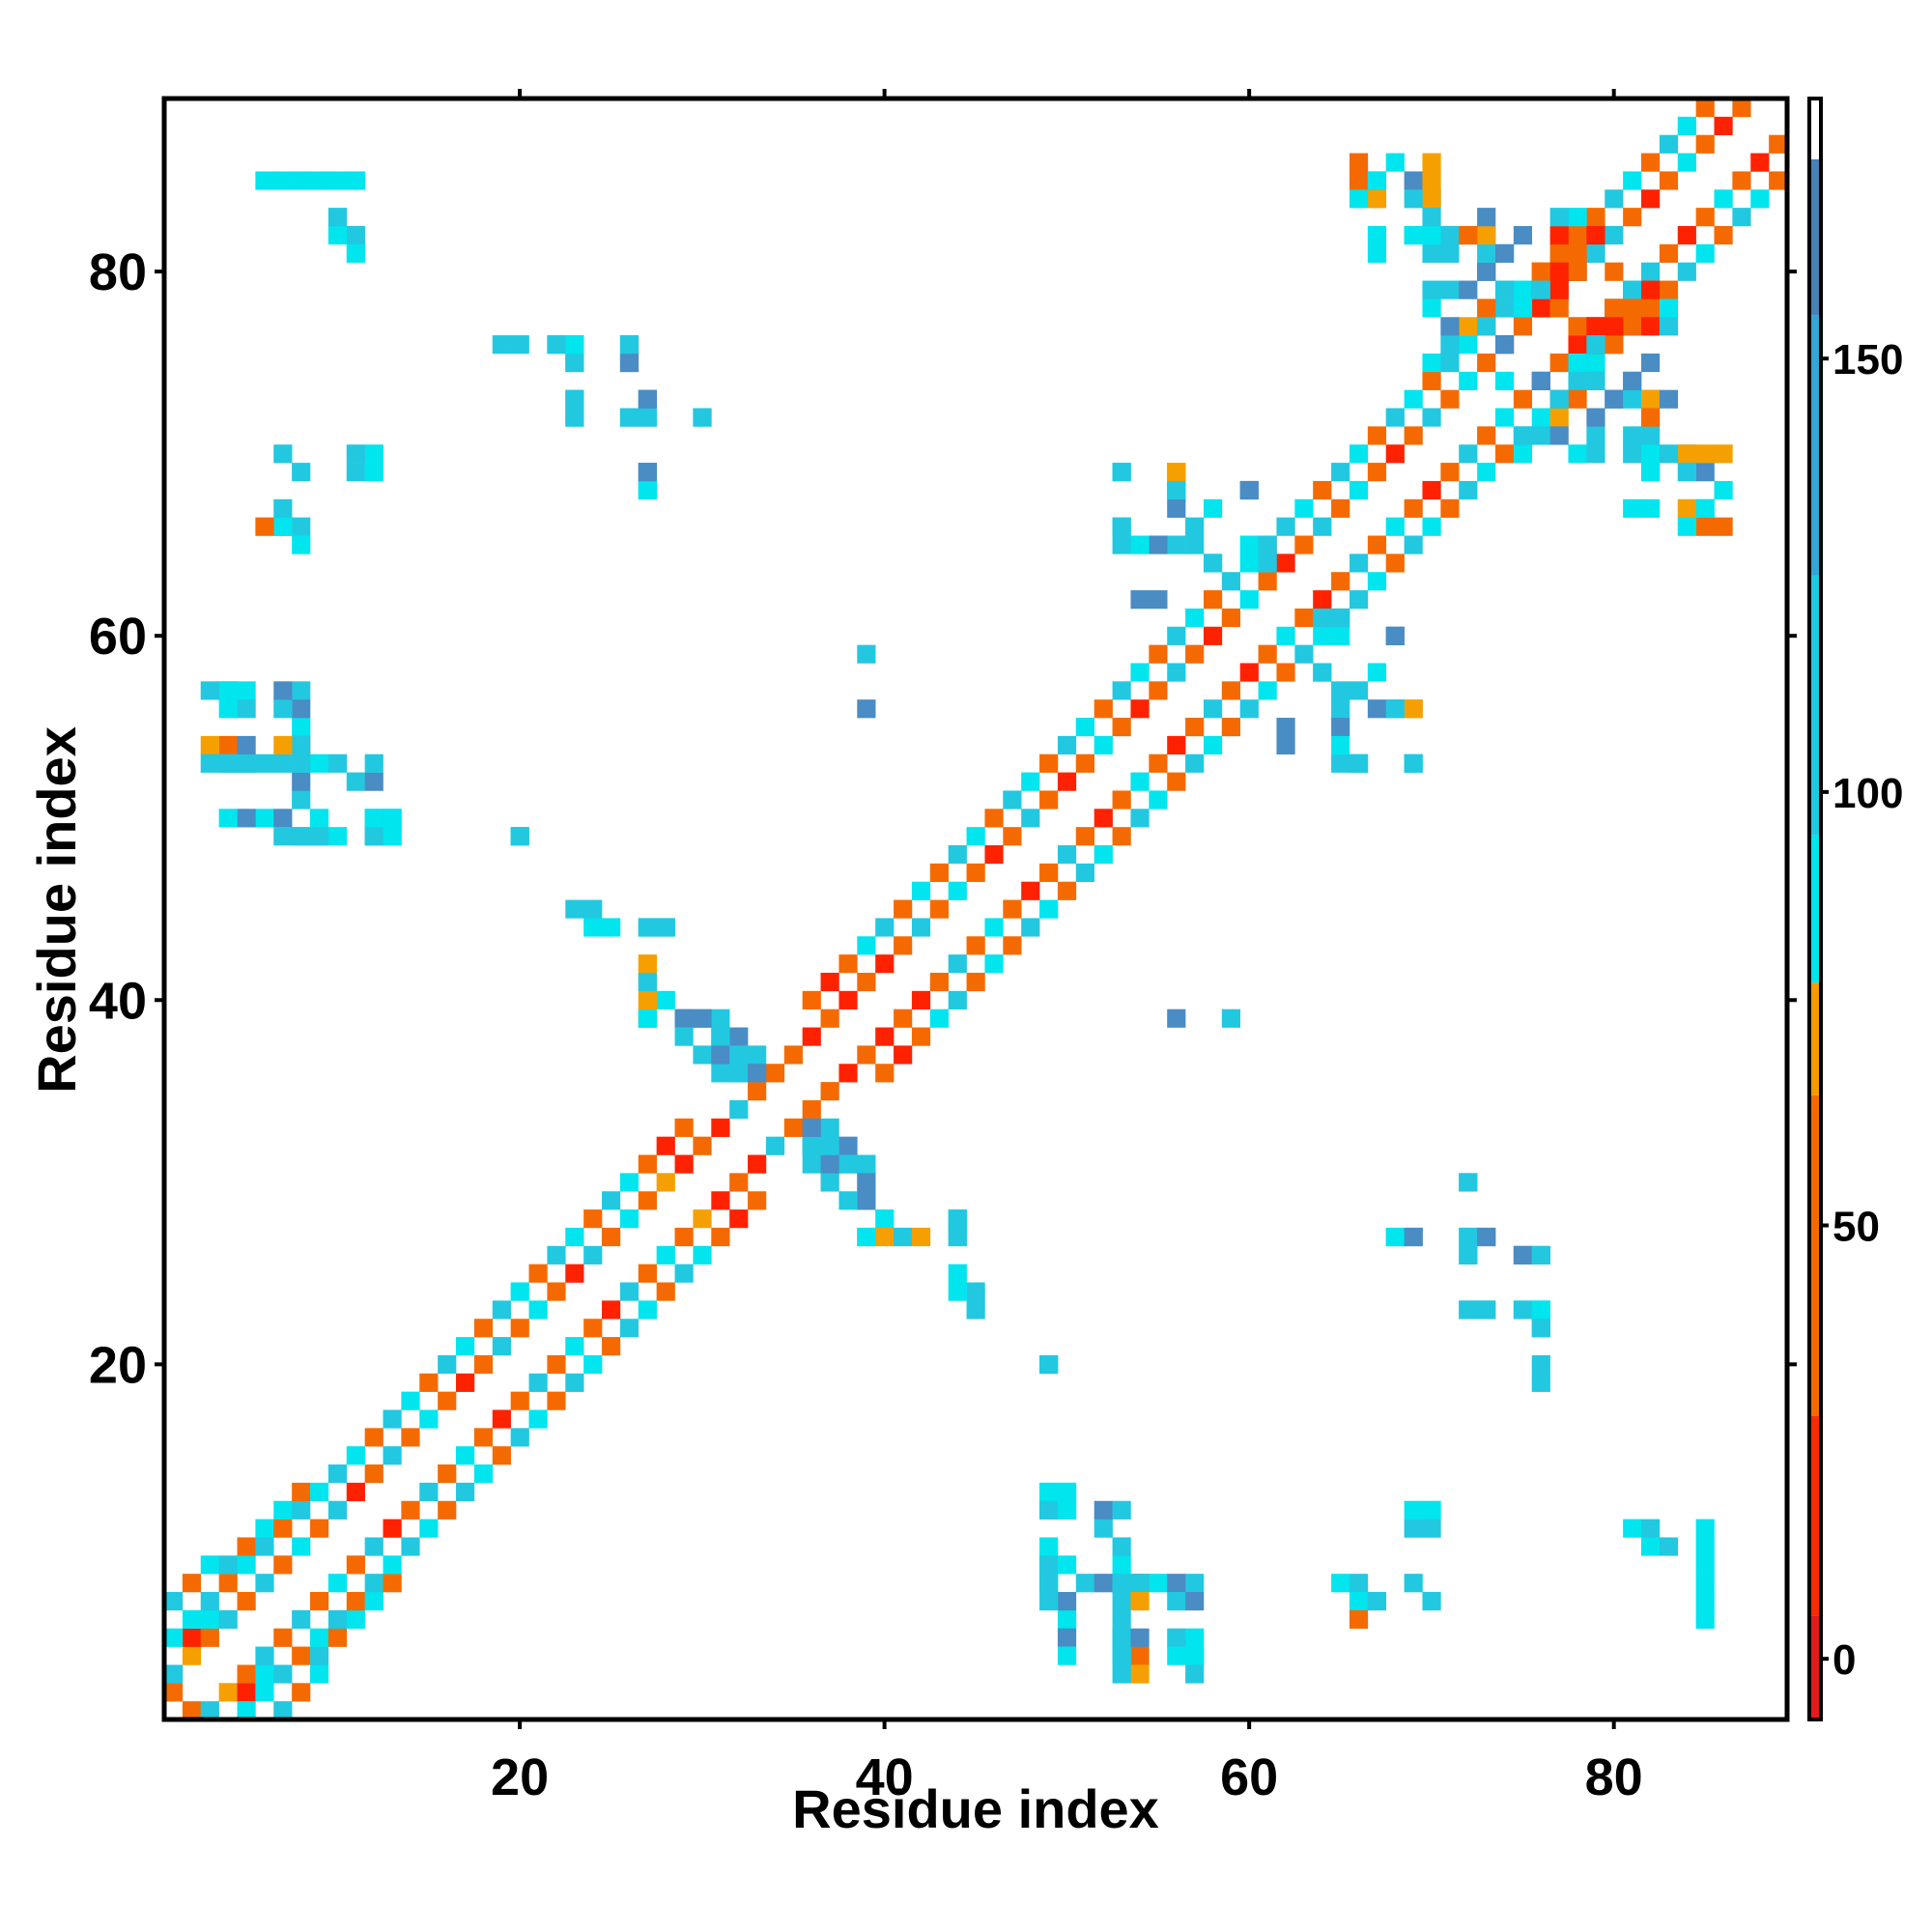  I want to click on x-tick-label: 60, so click(1249, 1777).